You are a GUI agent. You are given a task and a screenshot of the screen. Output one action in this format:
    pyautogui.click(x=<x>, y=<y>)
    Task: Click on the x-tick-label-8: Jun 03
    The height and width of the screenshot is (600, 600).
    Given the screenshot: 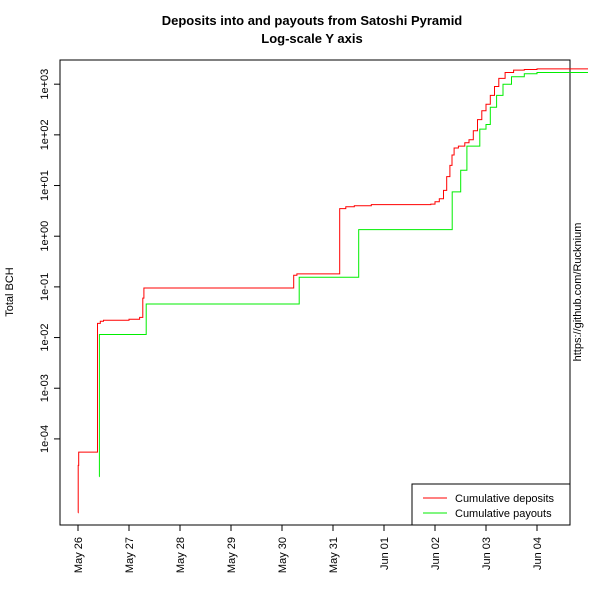 What is the action you would take?
    pyautogui.click(x=487, y=553)
    